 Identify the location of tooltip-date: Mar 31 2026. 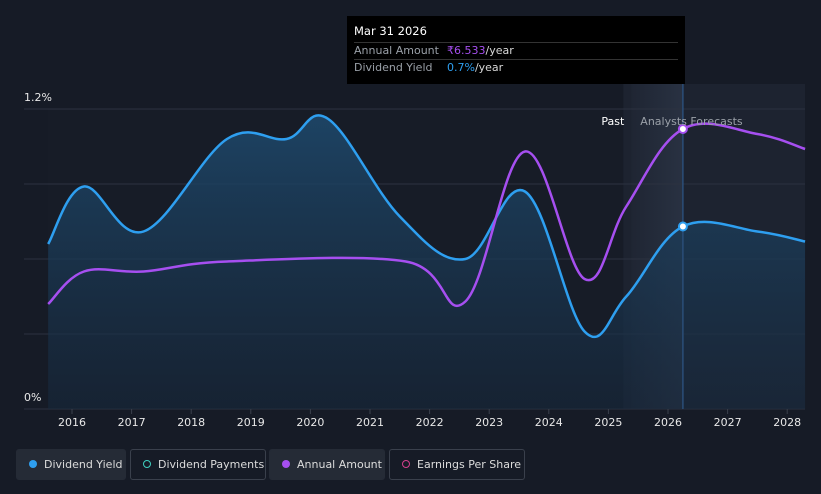
(390, 31).